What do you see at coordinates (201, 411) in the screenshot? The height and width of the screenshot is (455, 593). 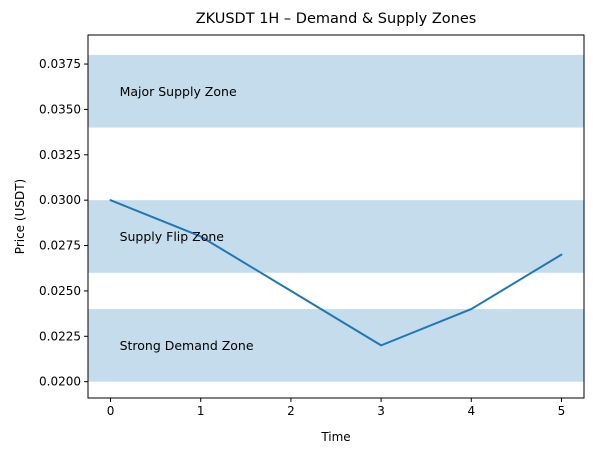 I see `x-tick-label: 1` at bounding box center [201, 411].